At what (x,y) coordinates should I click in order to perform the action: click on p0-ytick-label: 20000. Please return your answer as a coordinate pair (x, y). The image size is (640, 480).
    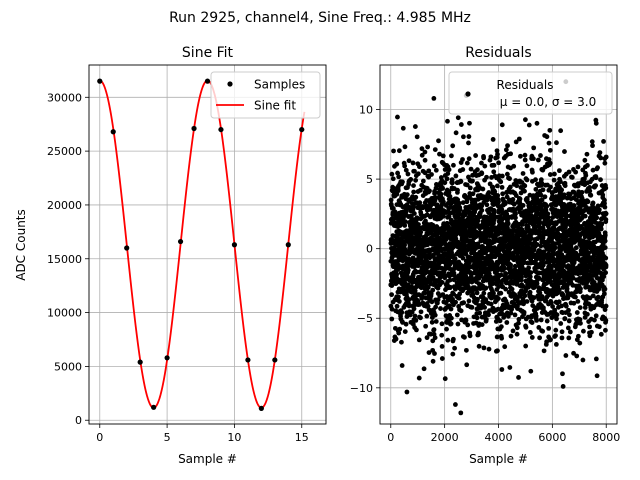
    Looking at the image, I should click on (64, 205).